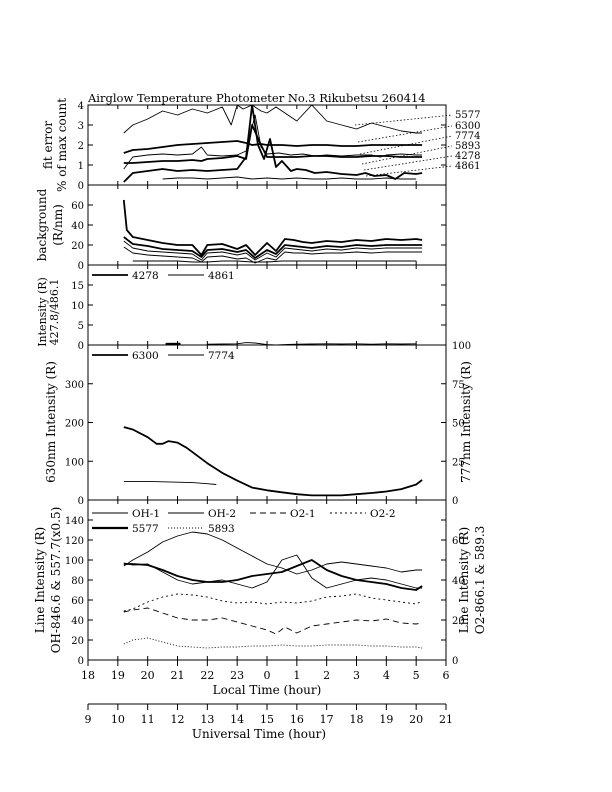 Image resolution: width=612 pixels, height=792 pixels. What do you see at coordinates (458, 621) in the screenshot?
I see `y-right-tick-label: 20` at bounding box center [458, 621].